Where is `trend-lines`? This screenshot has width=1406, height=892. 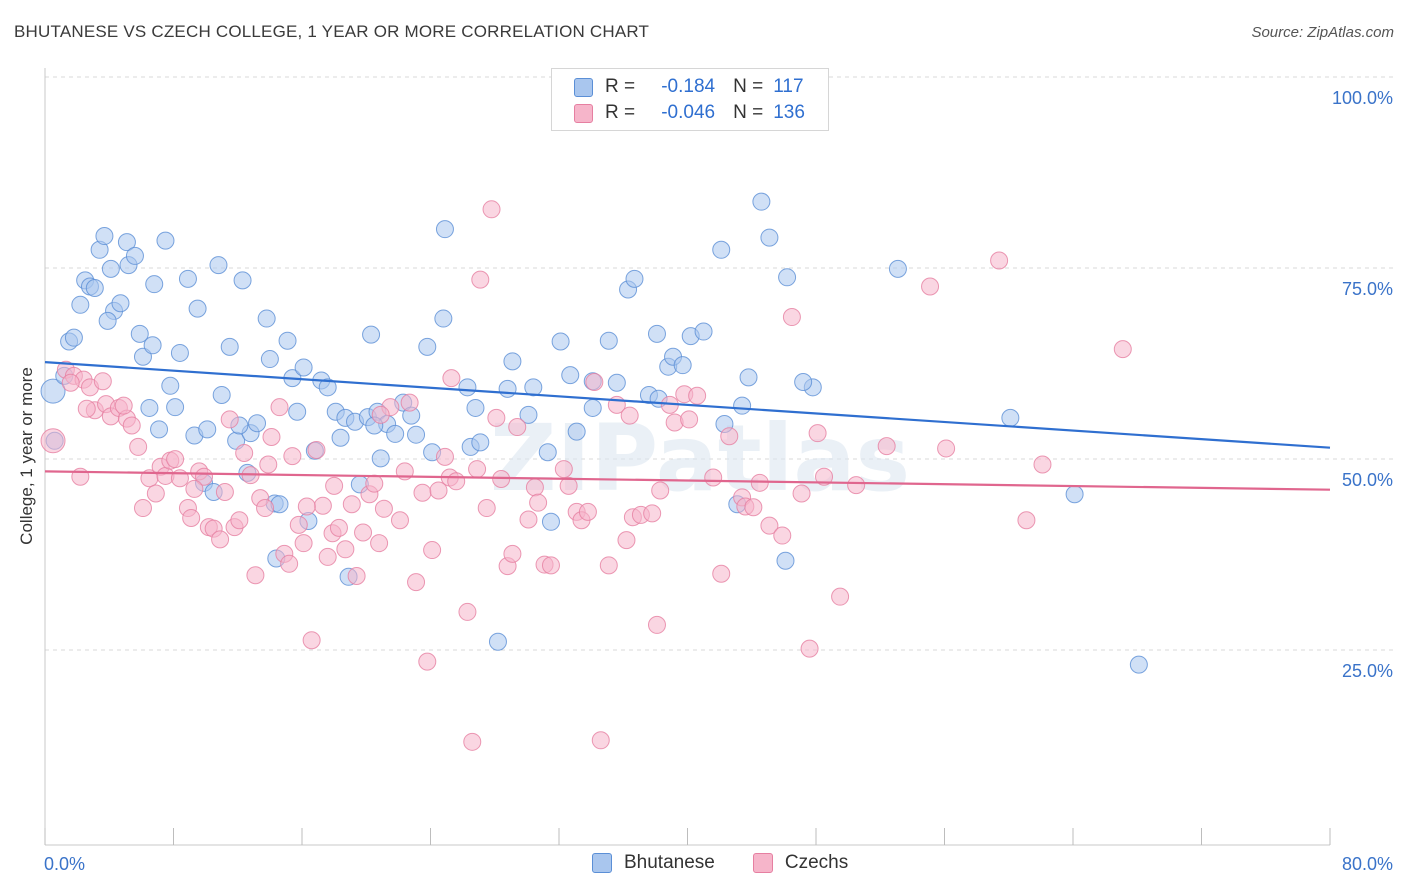 trend-lines is located at coordinates (687, 426).